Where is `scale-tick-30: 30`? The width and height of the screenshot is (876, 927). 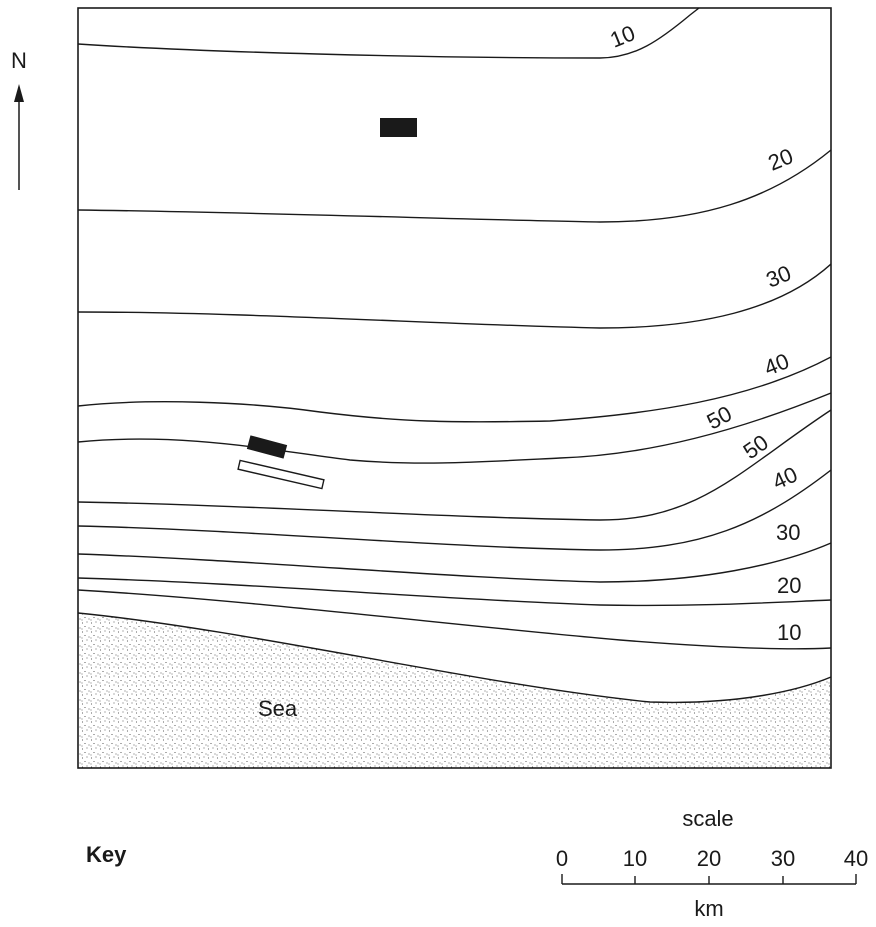 scale-tick-30: 30 is located at coordinates (783, 858).